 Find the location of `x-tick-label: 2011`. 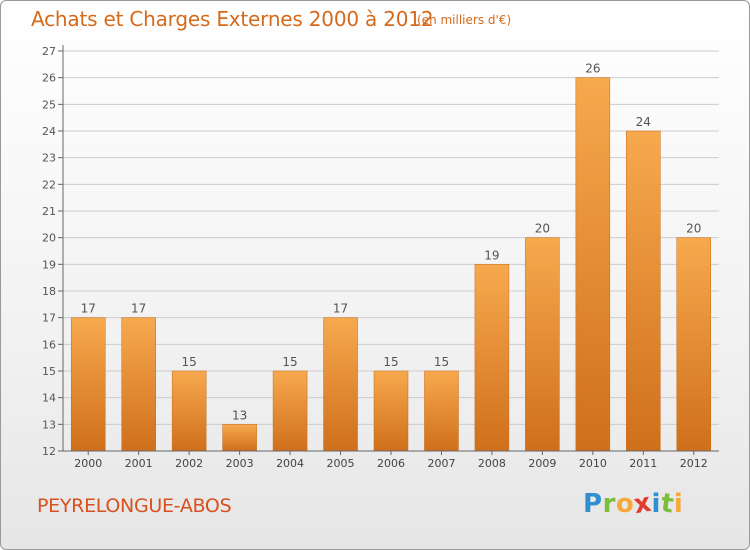

x-tick-label: 2011 is located at coordinates (643, 463).